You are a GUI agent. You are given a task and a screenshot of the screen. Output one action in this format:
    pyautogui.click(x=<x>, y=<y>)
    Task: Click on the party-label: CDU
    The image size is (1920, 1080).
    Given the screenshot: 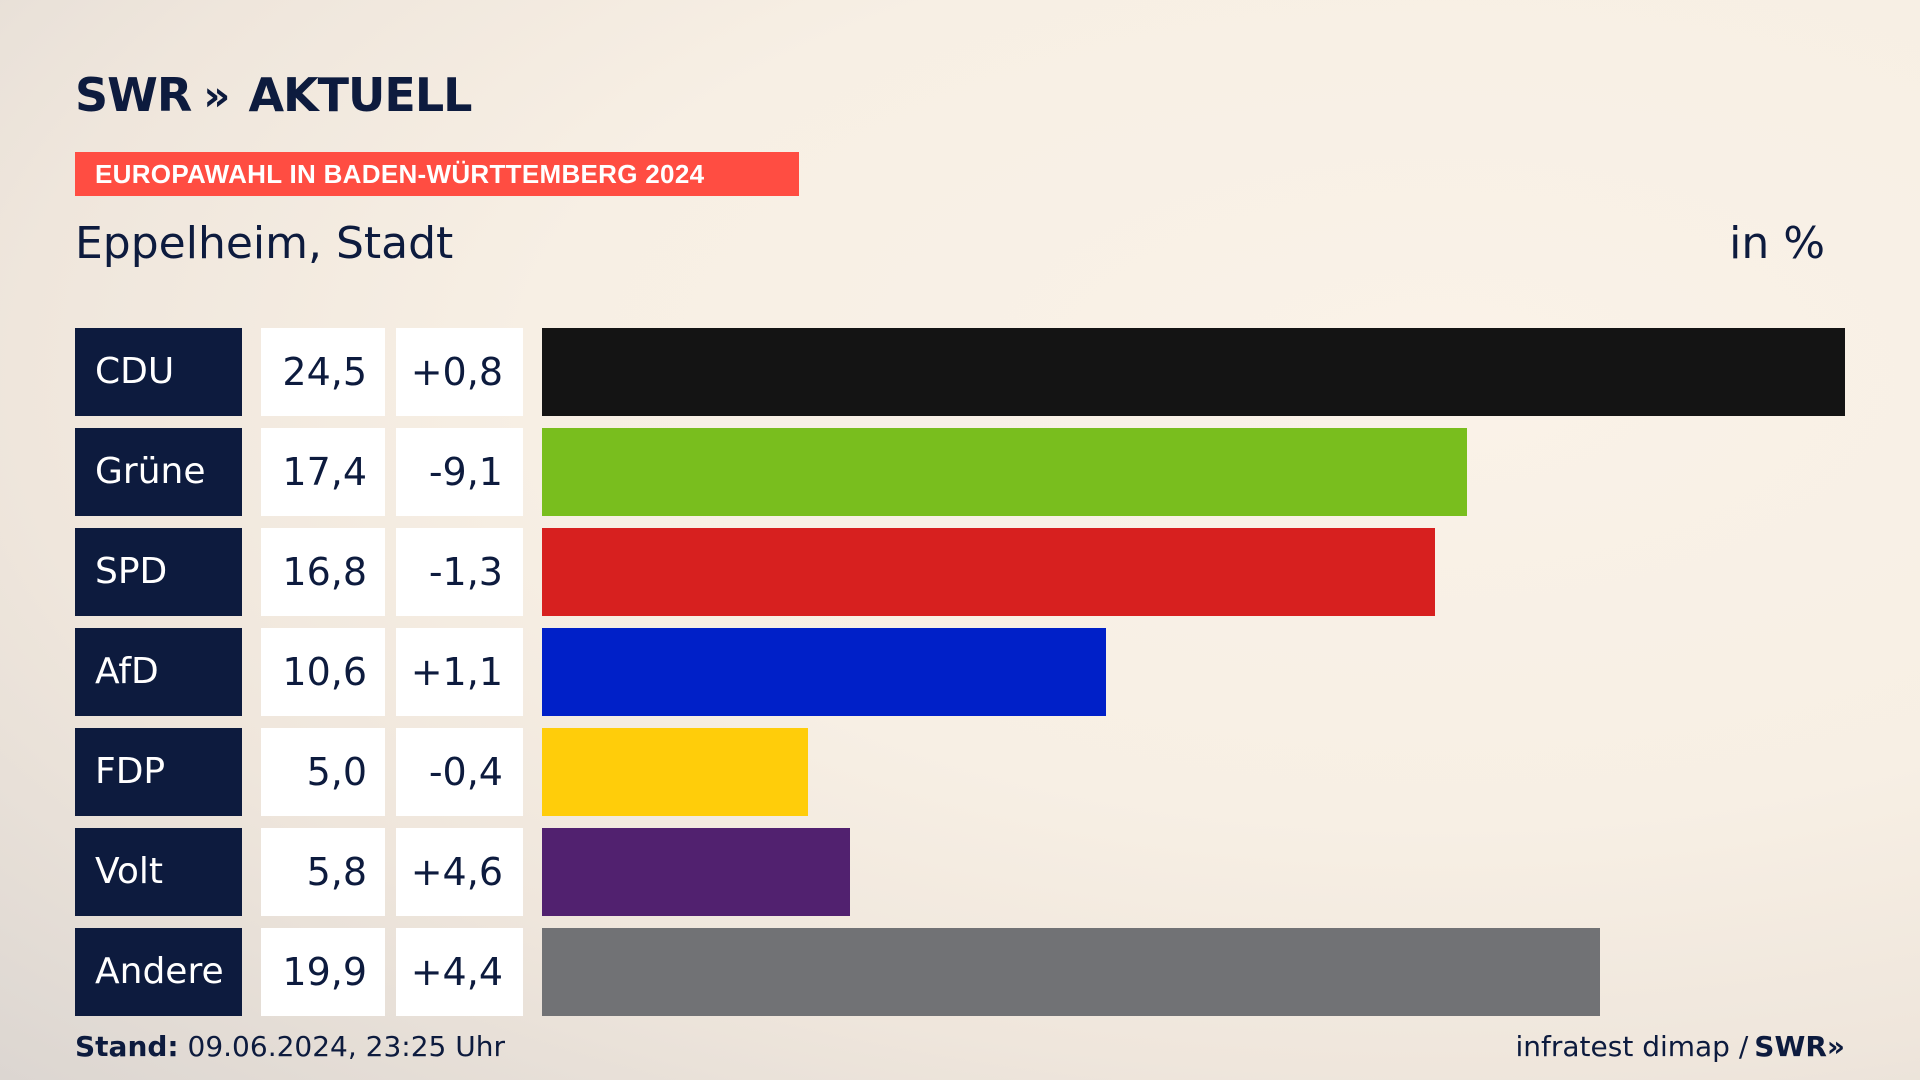 What is the action you would take?
    pyautogui.click(x=158, y=372)
    